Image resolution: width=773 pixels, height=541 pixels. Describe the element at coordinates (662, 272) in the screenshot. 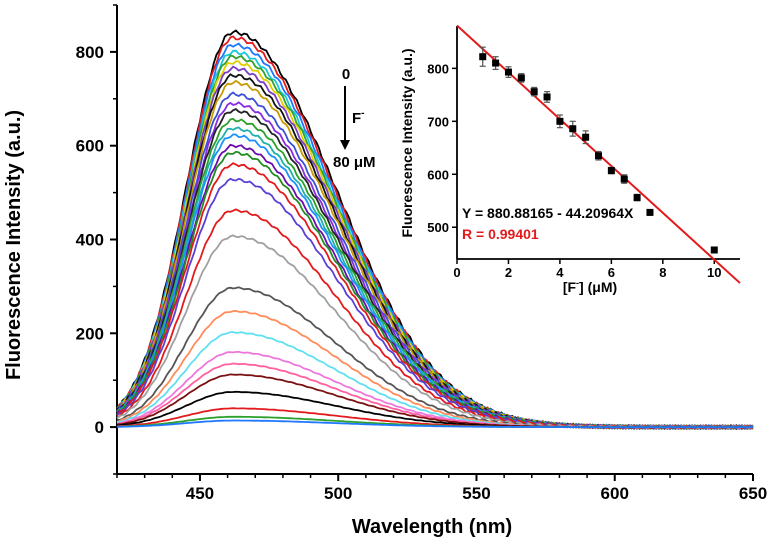

I see `inset-x-tick-label: 8` at that location.